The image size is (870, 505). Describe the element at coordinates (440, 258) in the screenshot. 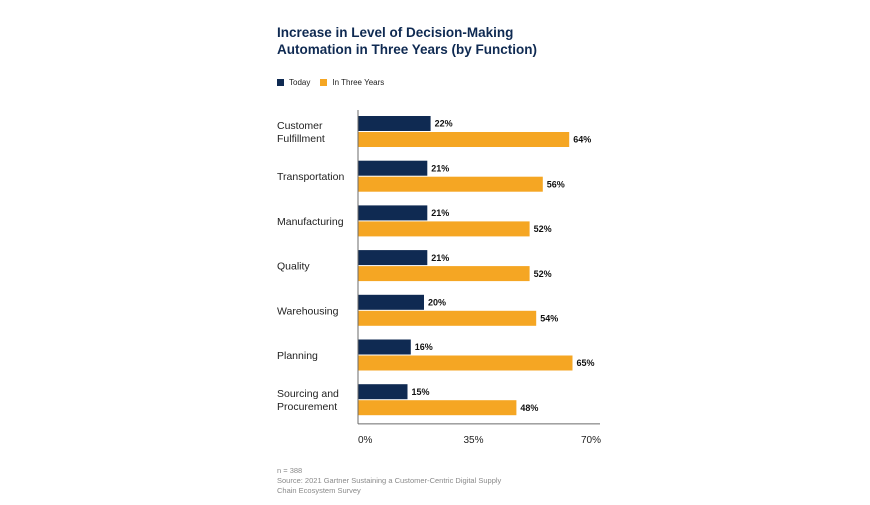

I see `value-label-quality-today: 21%` at that location.